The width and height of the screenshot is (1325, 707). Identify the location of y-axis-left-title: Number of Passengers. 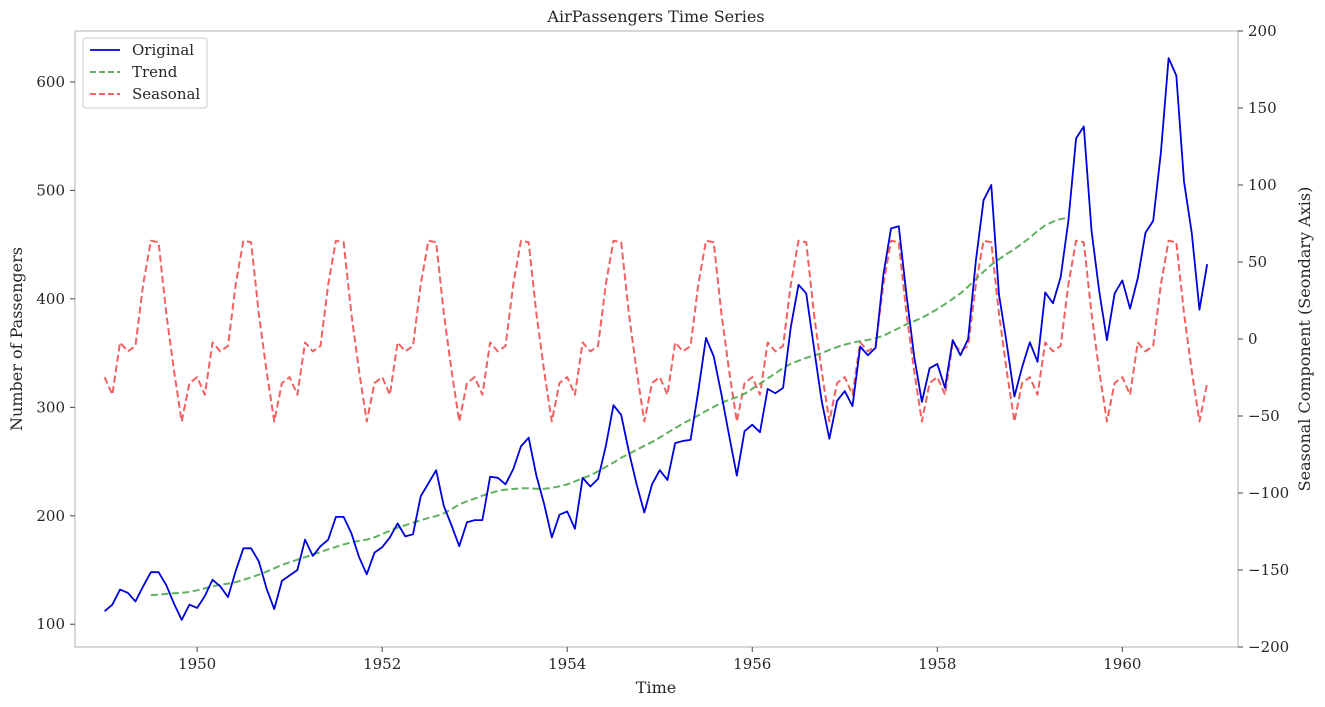
(16, 339).